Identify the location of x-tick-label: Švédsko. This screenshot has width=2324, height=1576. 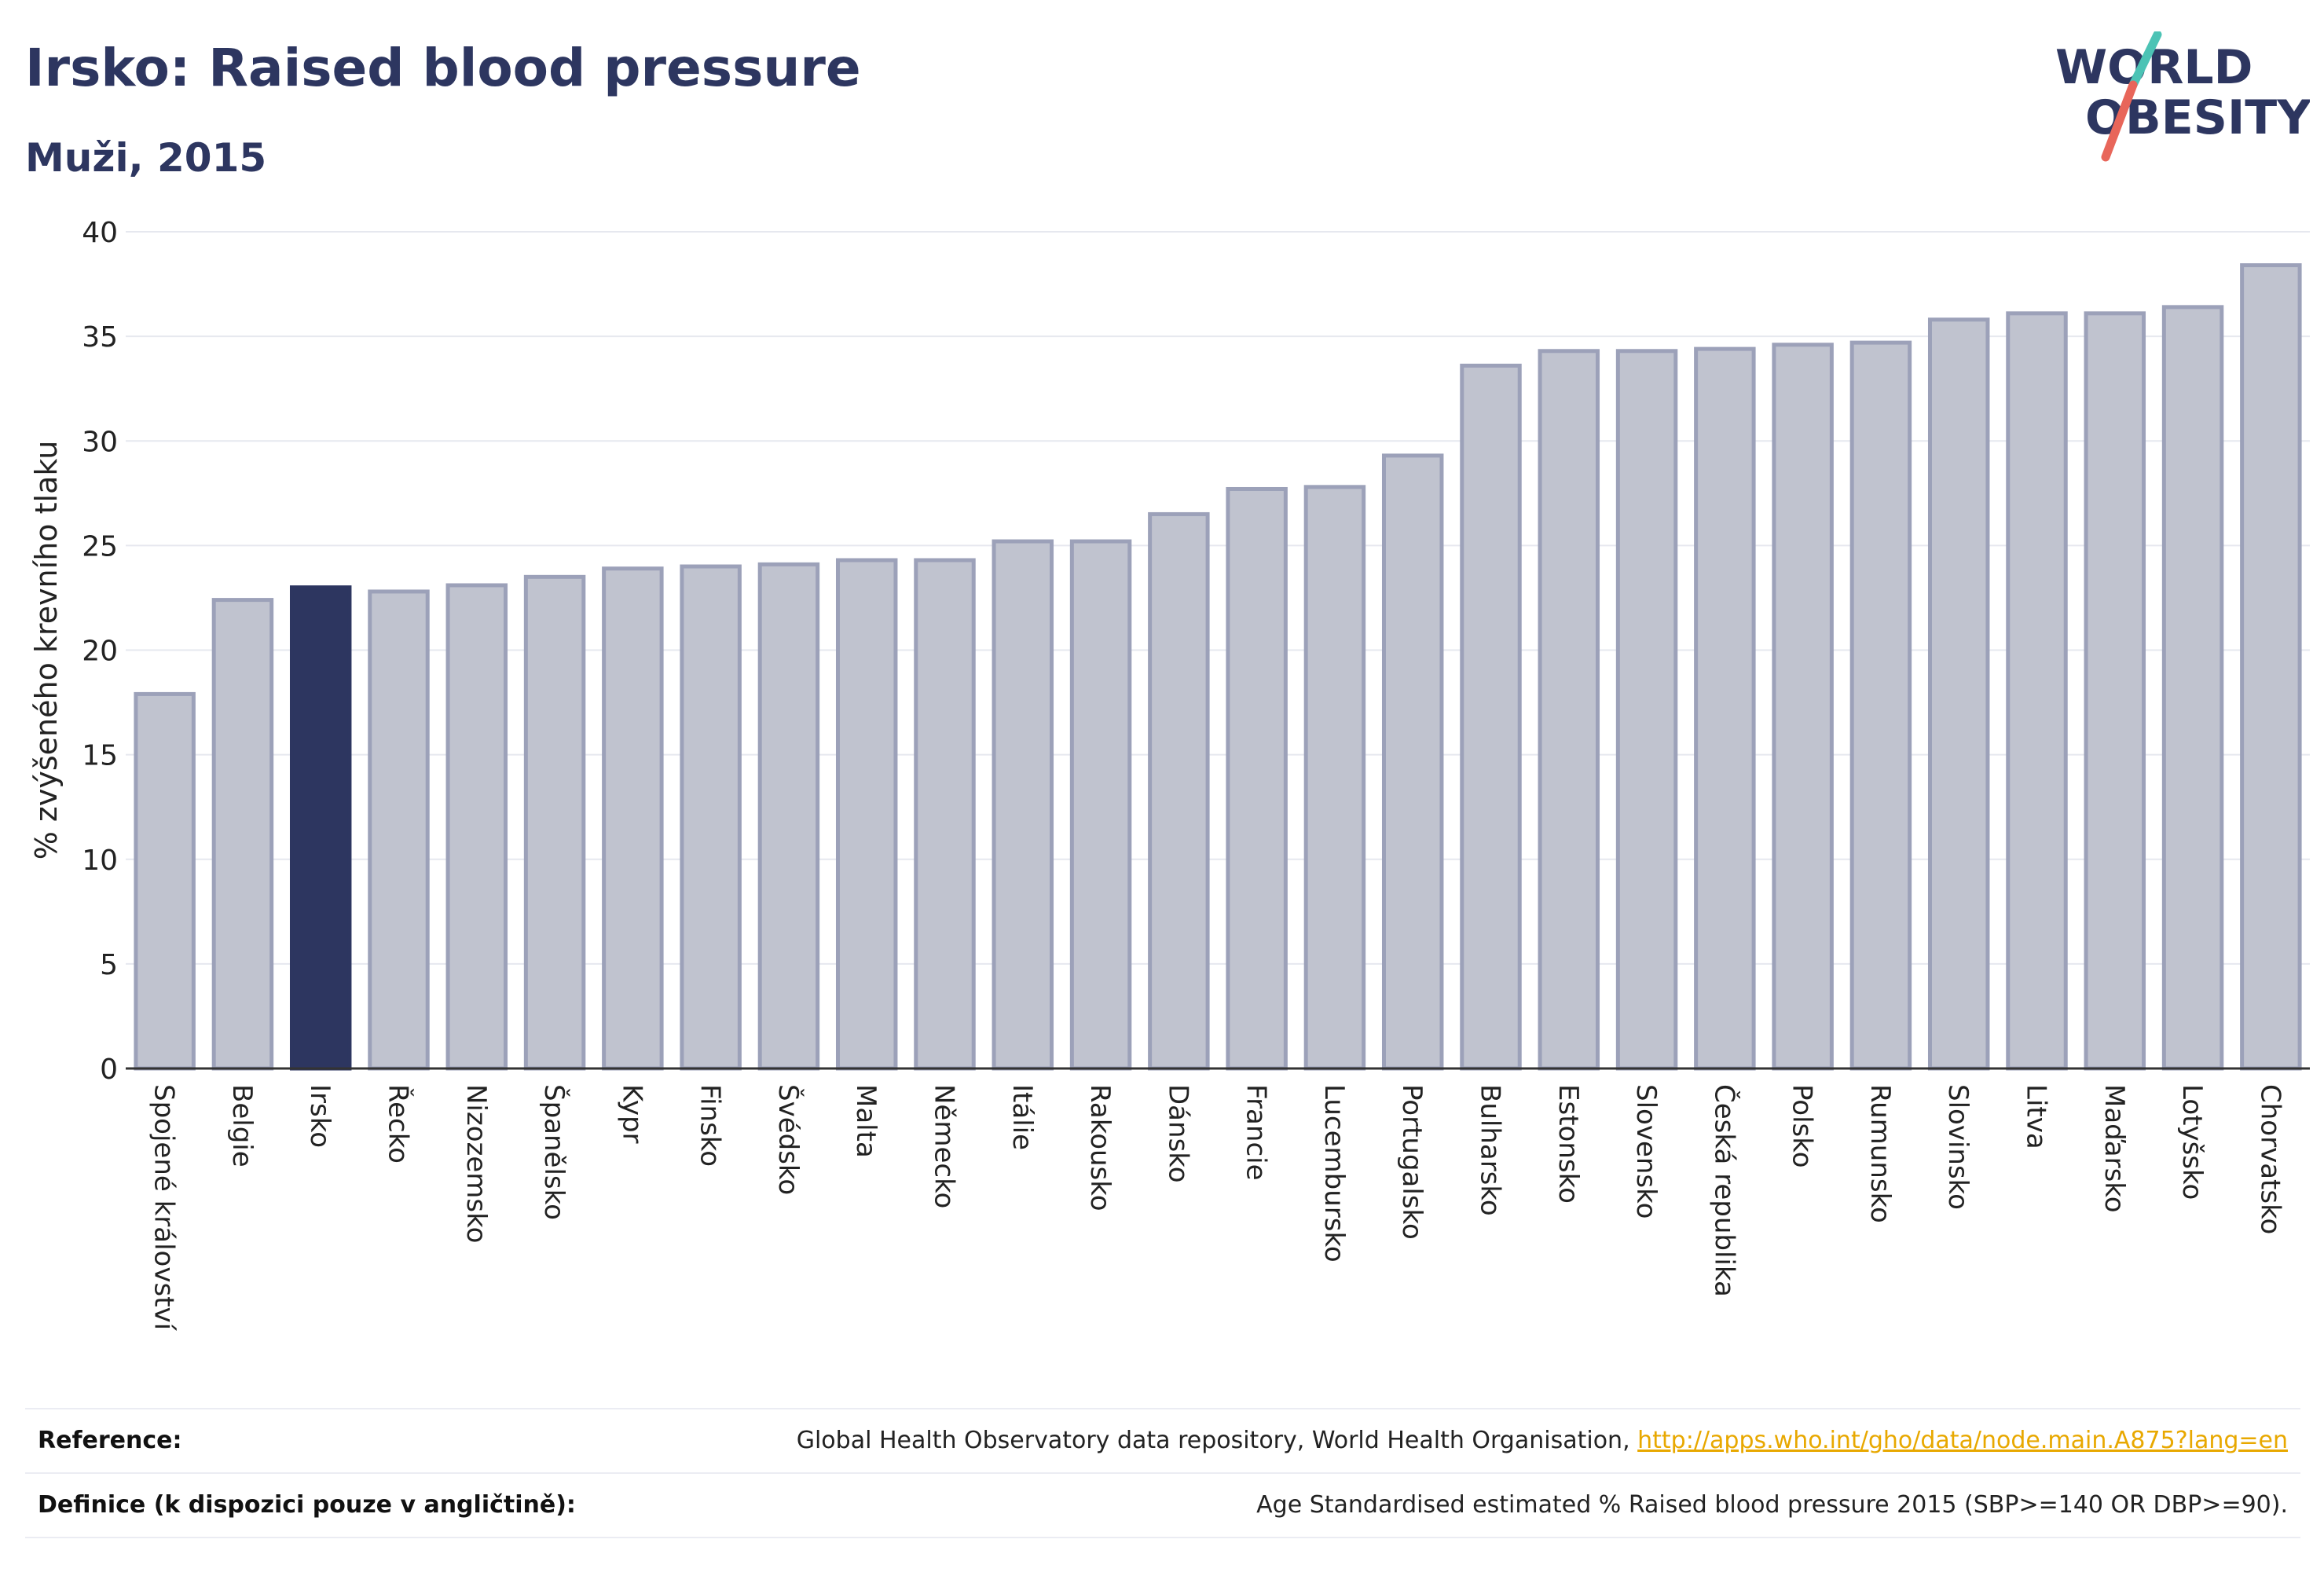
(788, 1139).